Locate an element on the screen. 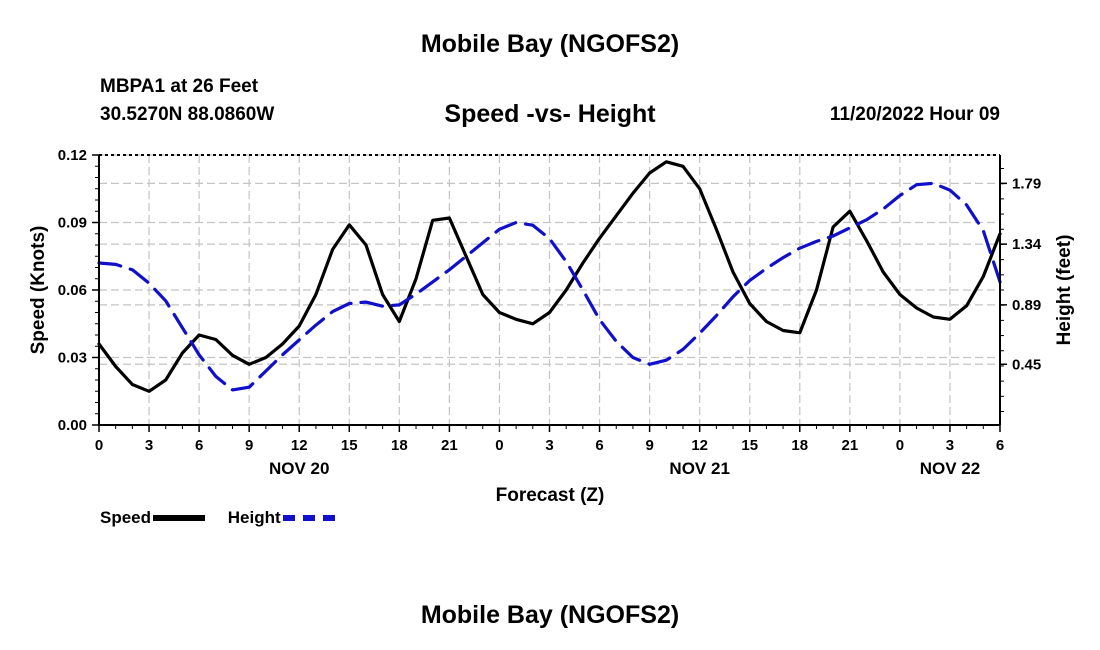 Image resolution: width=1100 pixels, height=650 pixels. y-left-tick-label: 0.06 is located at coordinates (72, 290).